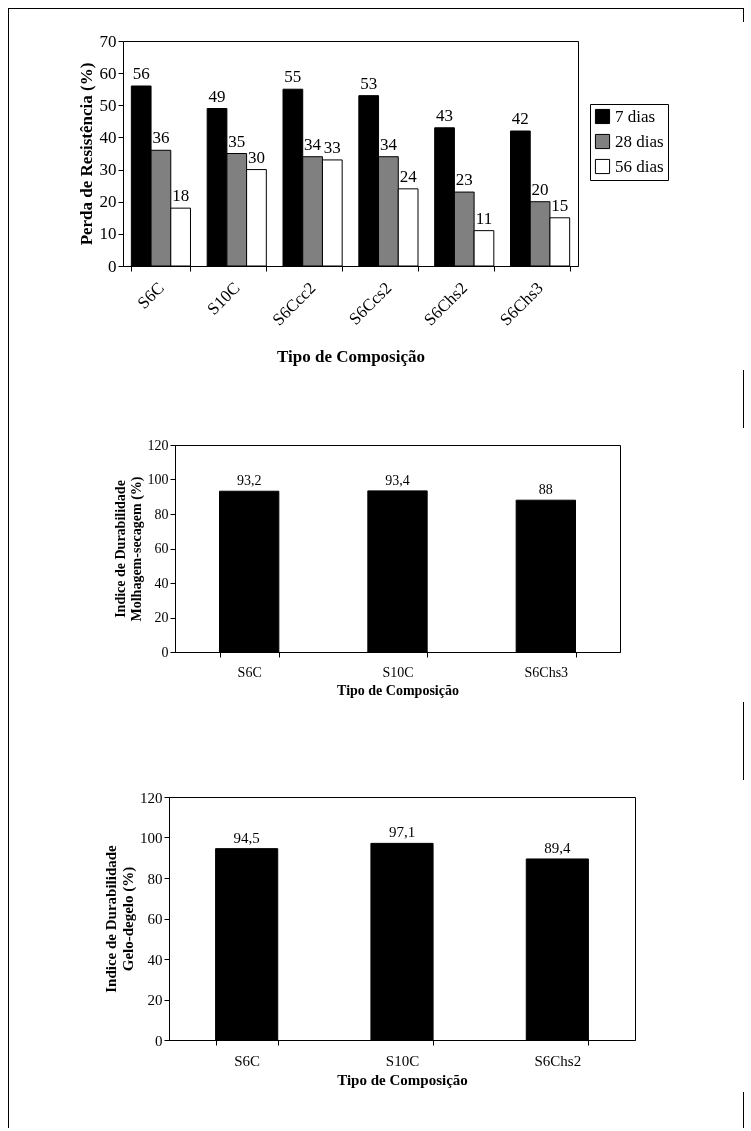 Image resolution: width=751 pixels, height=1131 pixels. Describe the element at coordinates (86, 154) in the screenshot. I see `y-axis-title: Perda de Resistência (%)` at that location.